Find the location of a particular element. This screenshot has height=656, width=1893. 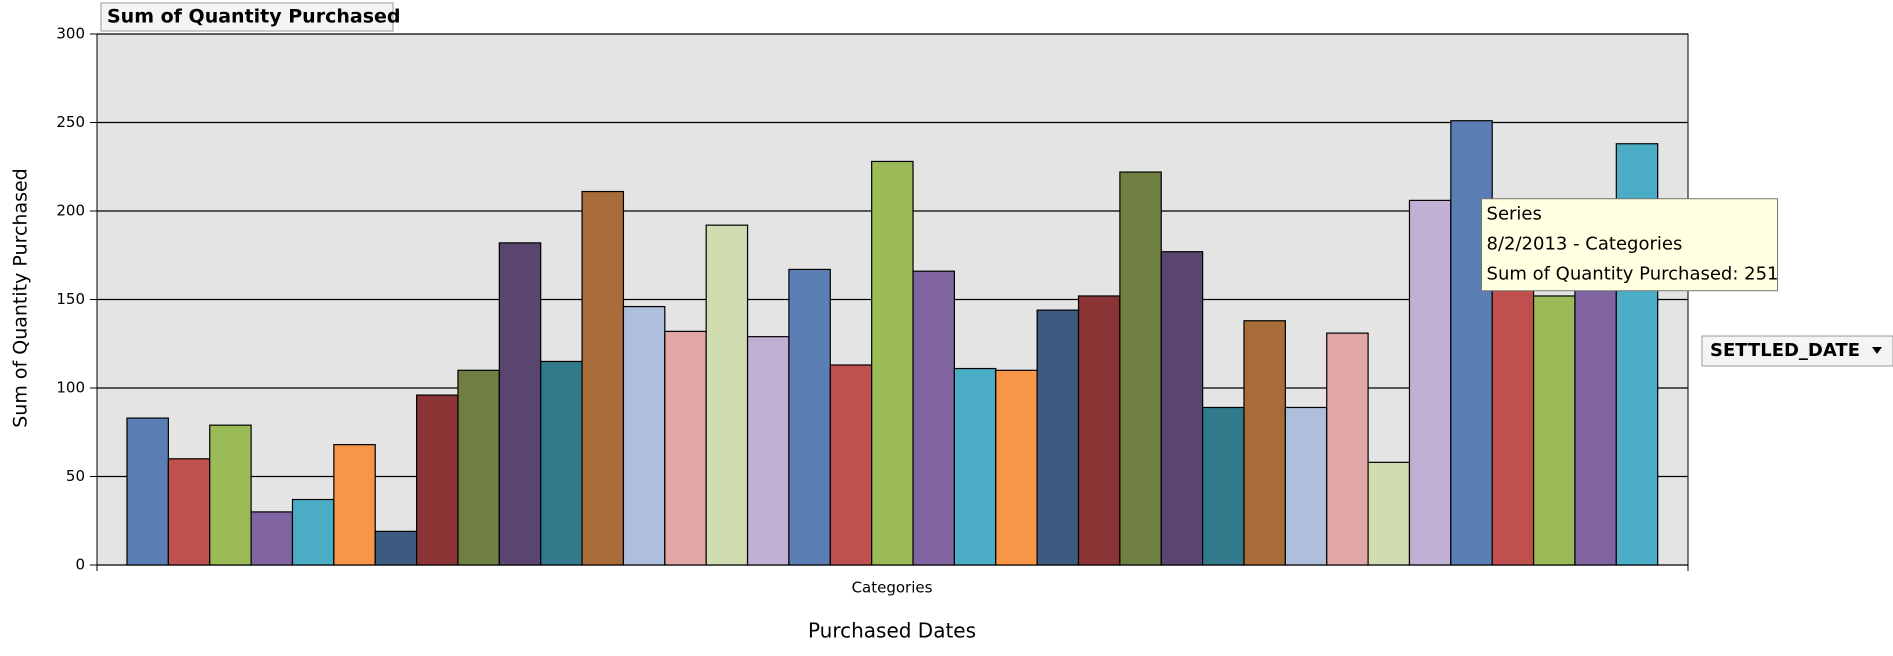

tooltip-box is located at coordinates (1630, 245).